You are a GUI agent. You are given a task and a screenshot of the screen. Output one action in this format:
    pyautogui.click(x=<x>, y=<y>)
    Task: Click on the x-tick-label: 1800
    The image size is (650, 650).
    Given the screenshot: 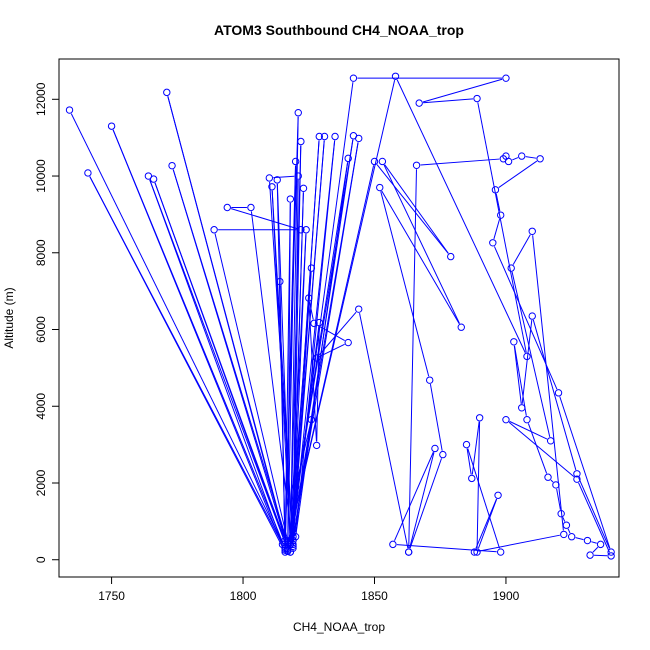 What is the action you would take?
    pyautogui.click(x=243, y=596)
    